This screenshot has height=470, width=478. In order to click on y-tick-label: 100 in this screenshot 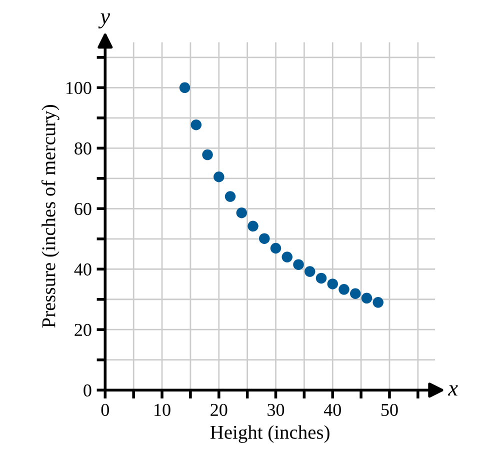, I will do `click(79, 88)`.